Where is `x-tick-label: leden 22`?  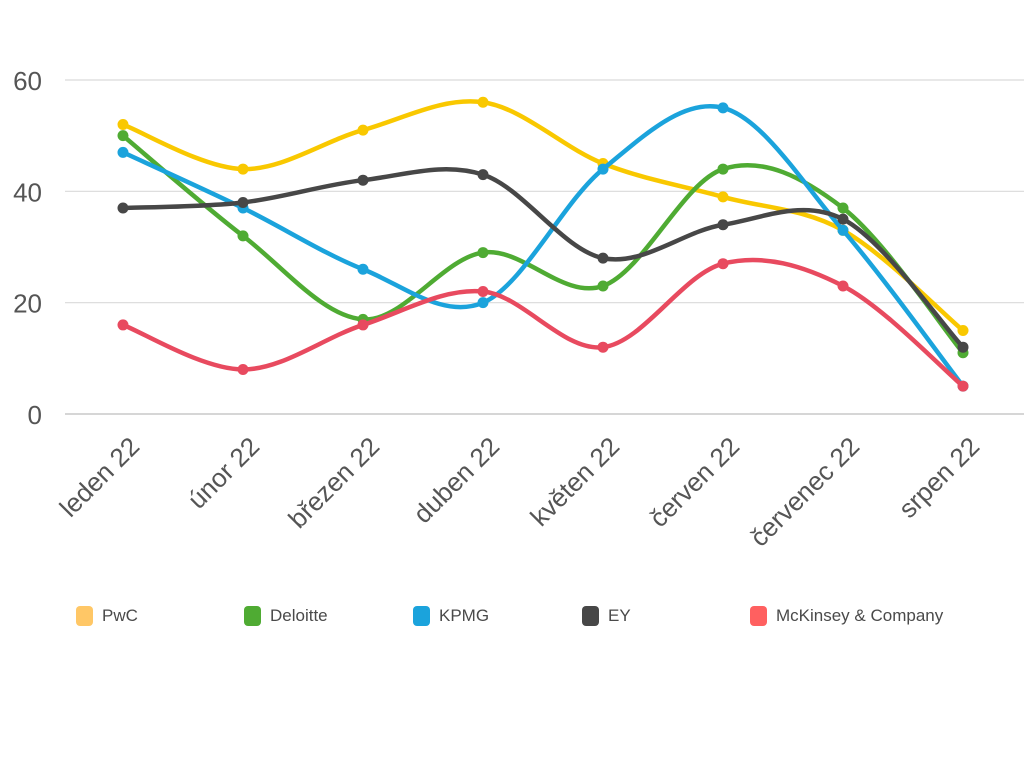
x-tick-label: leden 22 is located at coordinates (99, 477).